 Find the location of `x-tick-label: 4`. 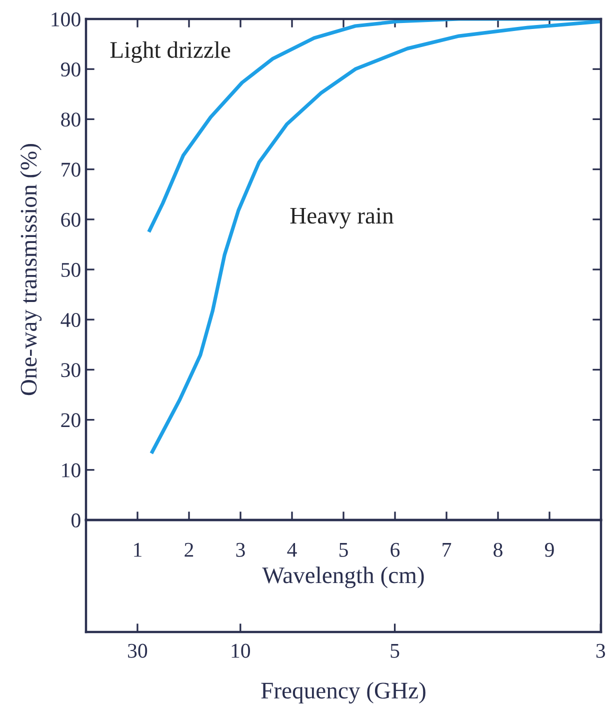

x-tick-label: 4 is located at coordinates (292, 549).